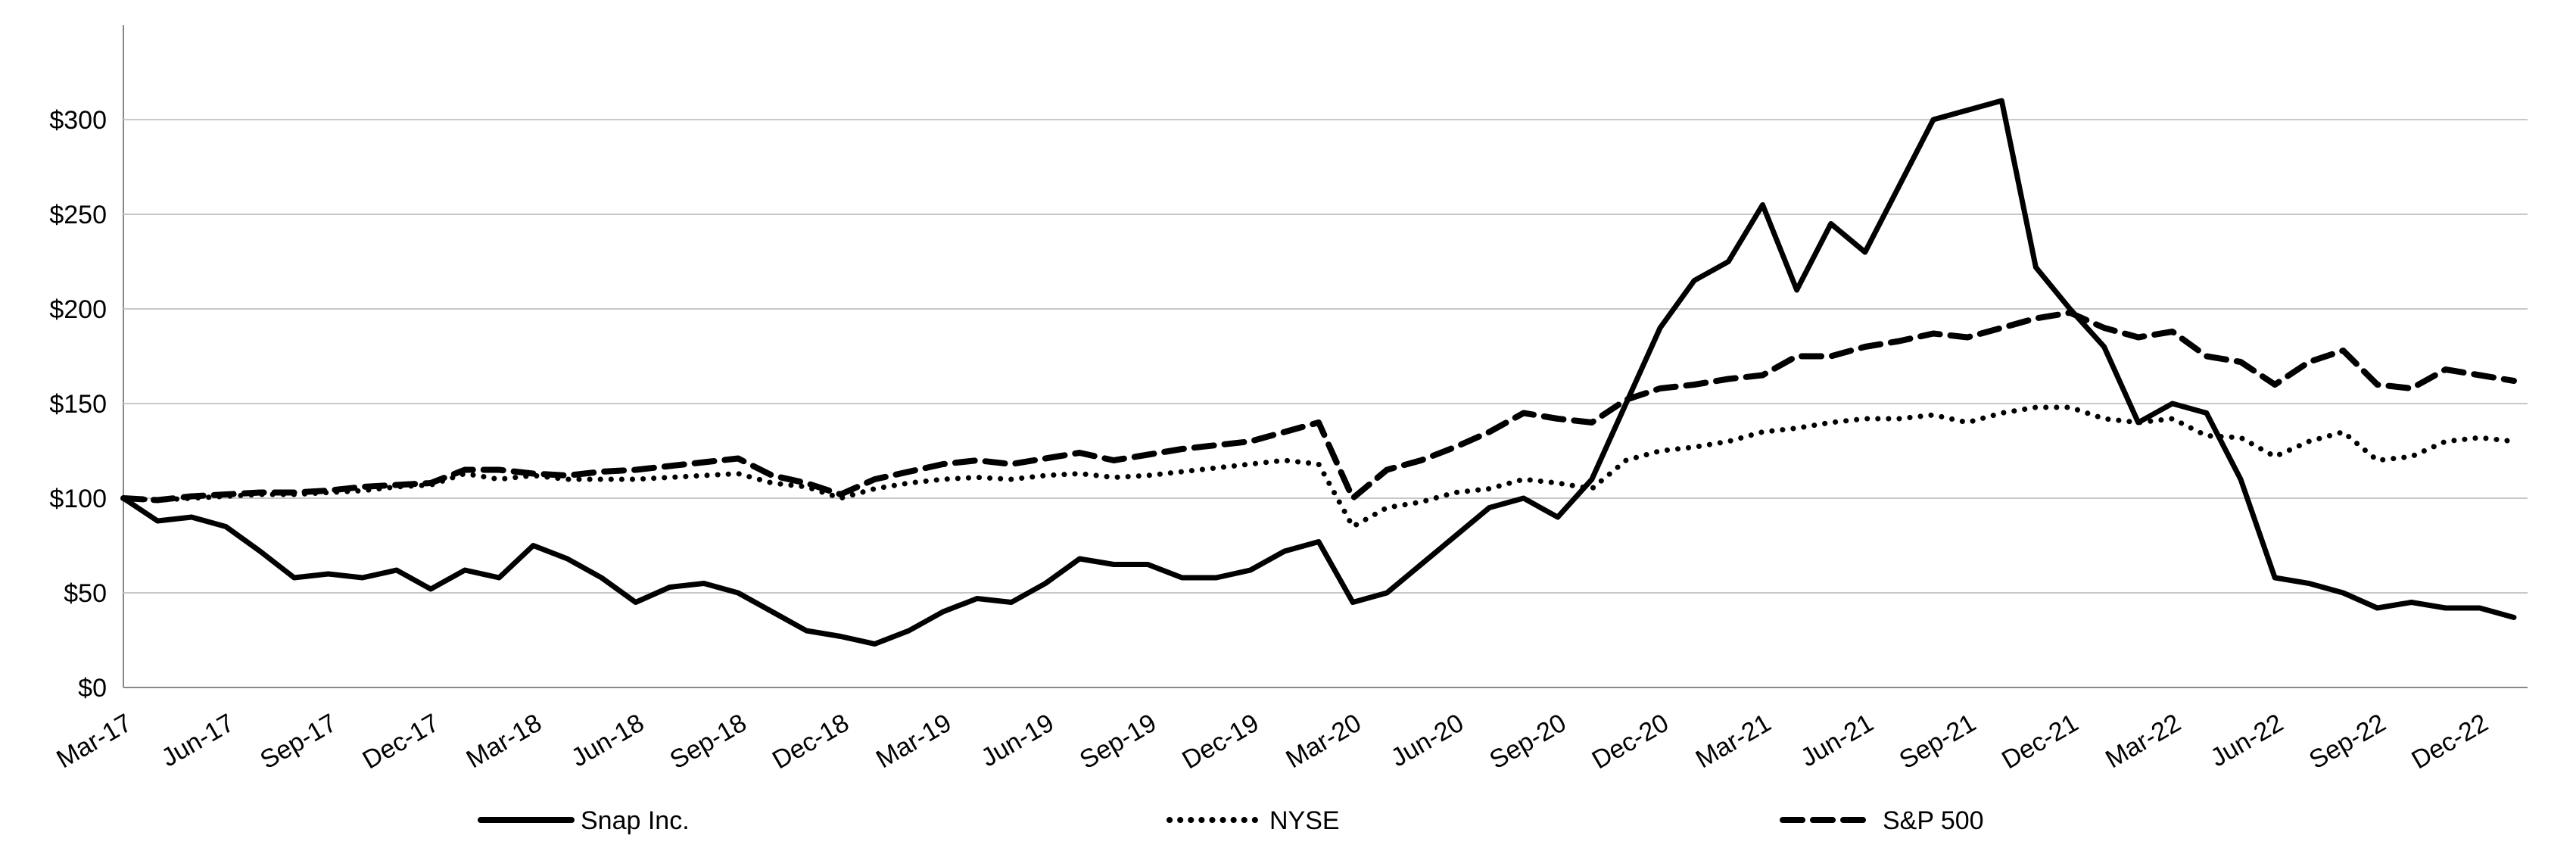  I want to click on legend-label: NYSE, so click(1304, 820).